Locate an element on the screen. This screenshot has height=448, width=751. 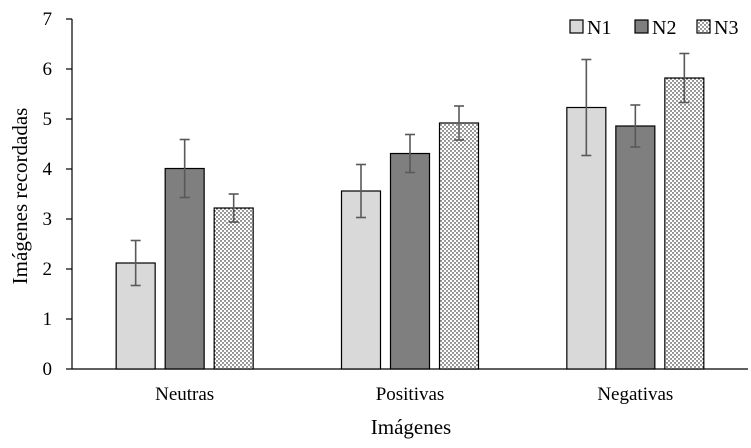
y-tick-label: 1 is located at coordinates (48, 319).